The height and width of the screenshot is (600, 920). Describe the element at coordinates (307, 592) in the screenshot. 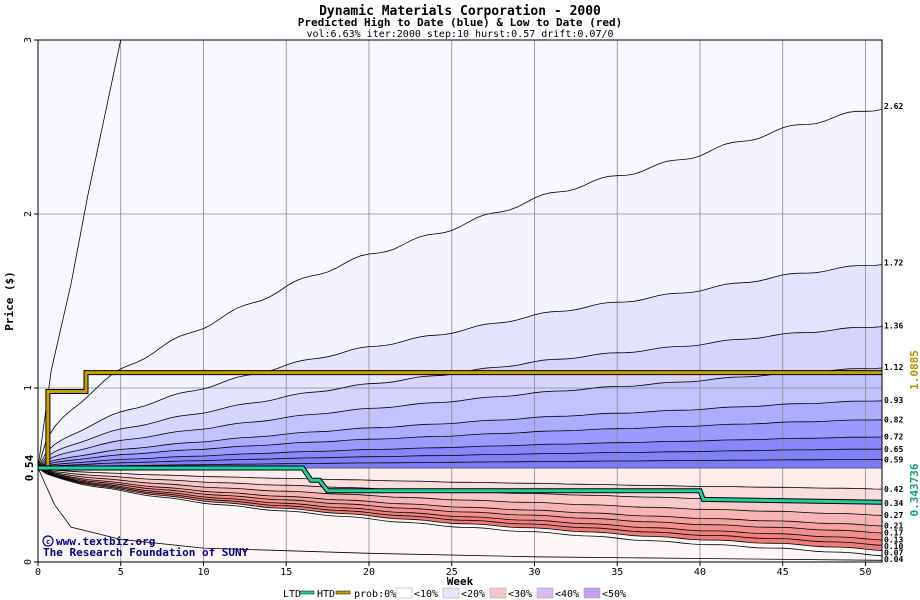

I see `legend-ltd-swatch` at that location.